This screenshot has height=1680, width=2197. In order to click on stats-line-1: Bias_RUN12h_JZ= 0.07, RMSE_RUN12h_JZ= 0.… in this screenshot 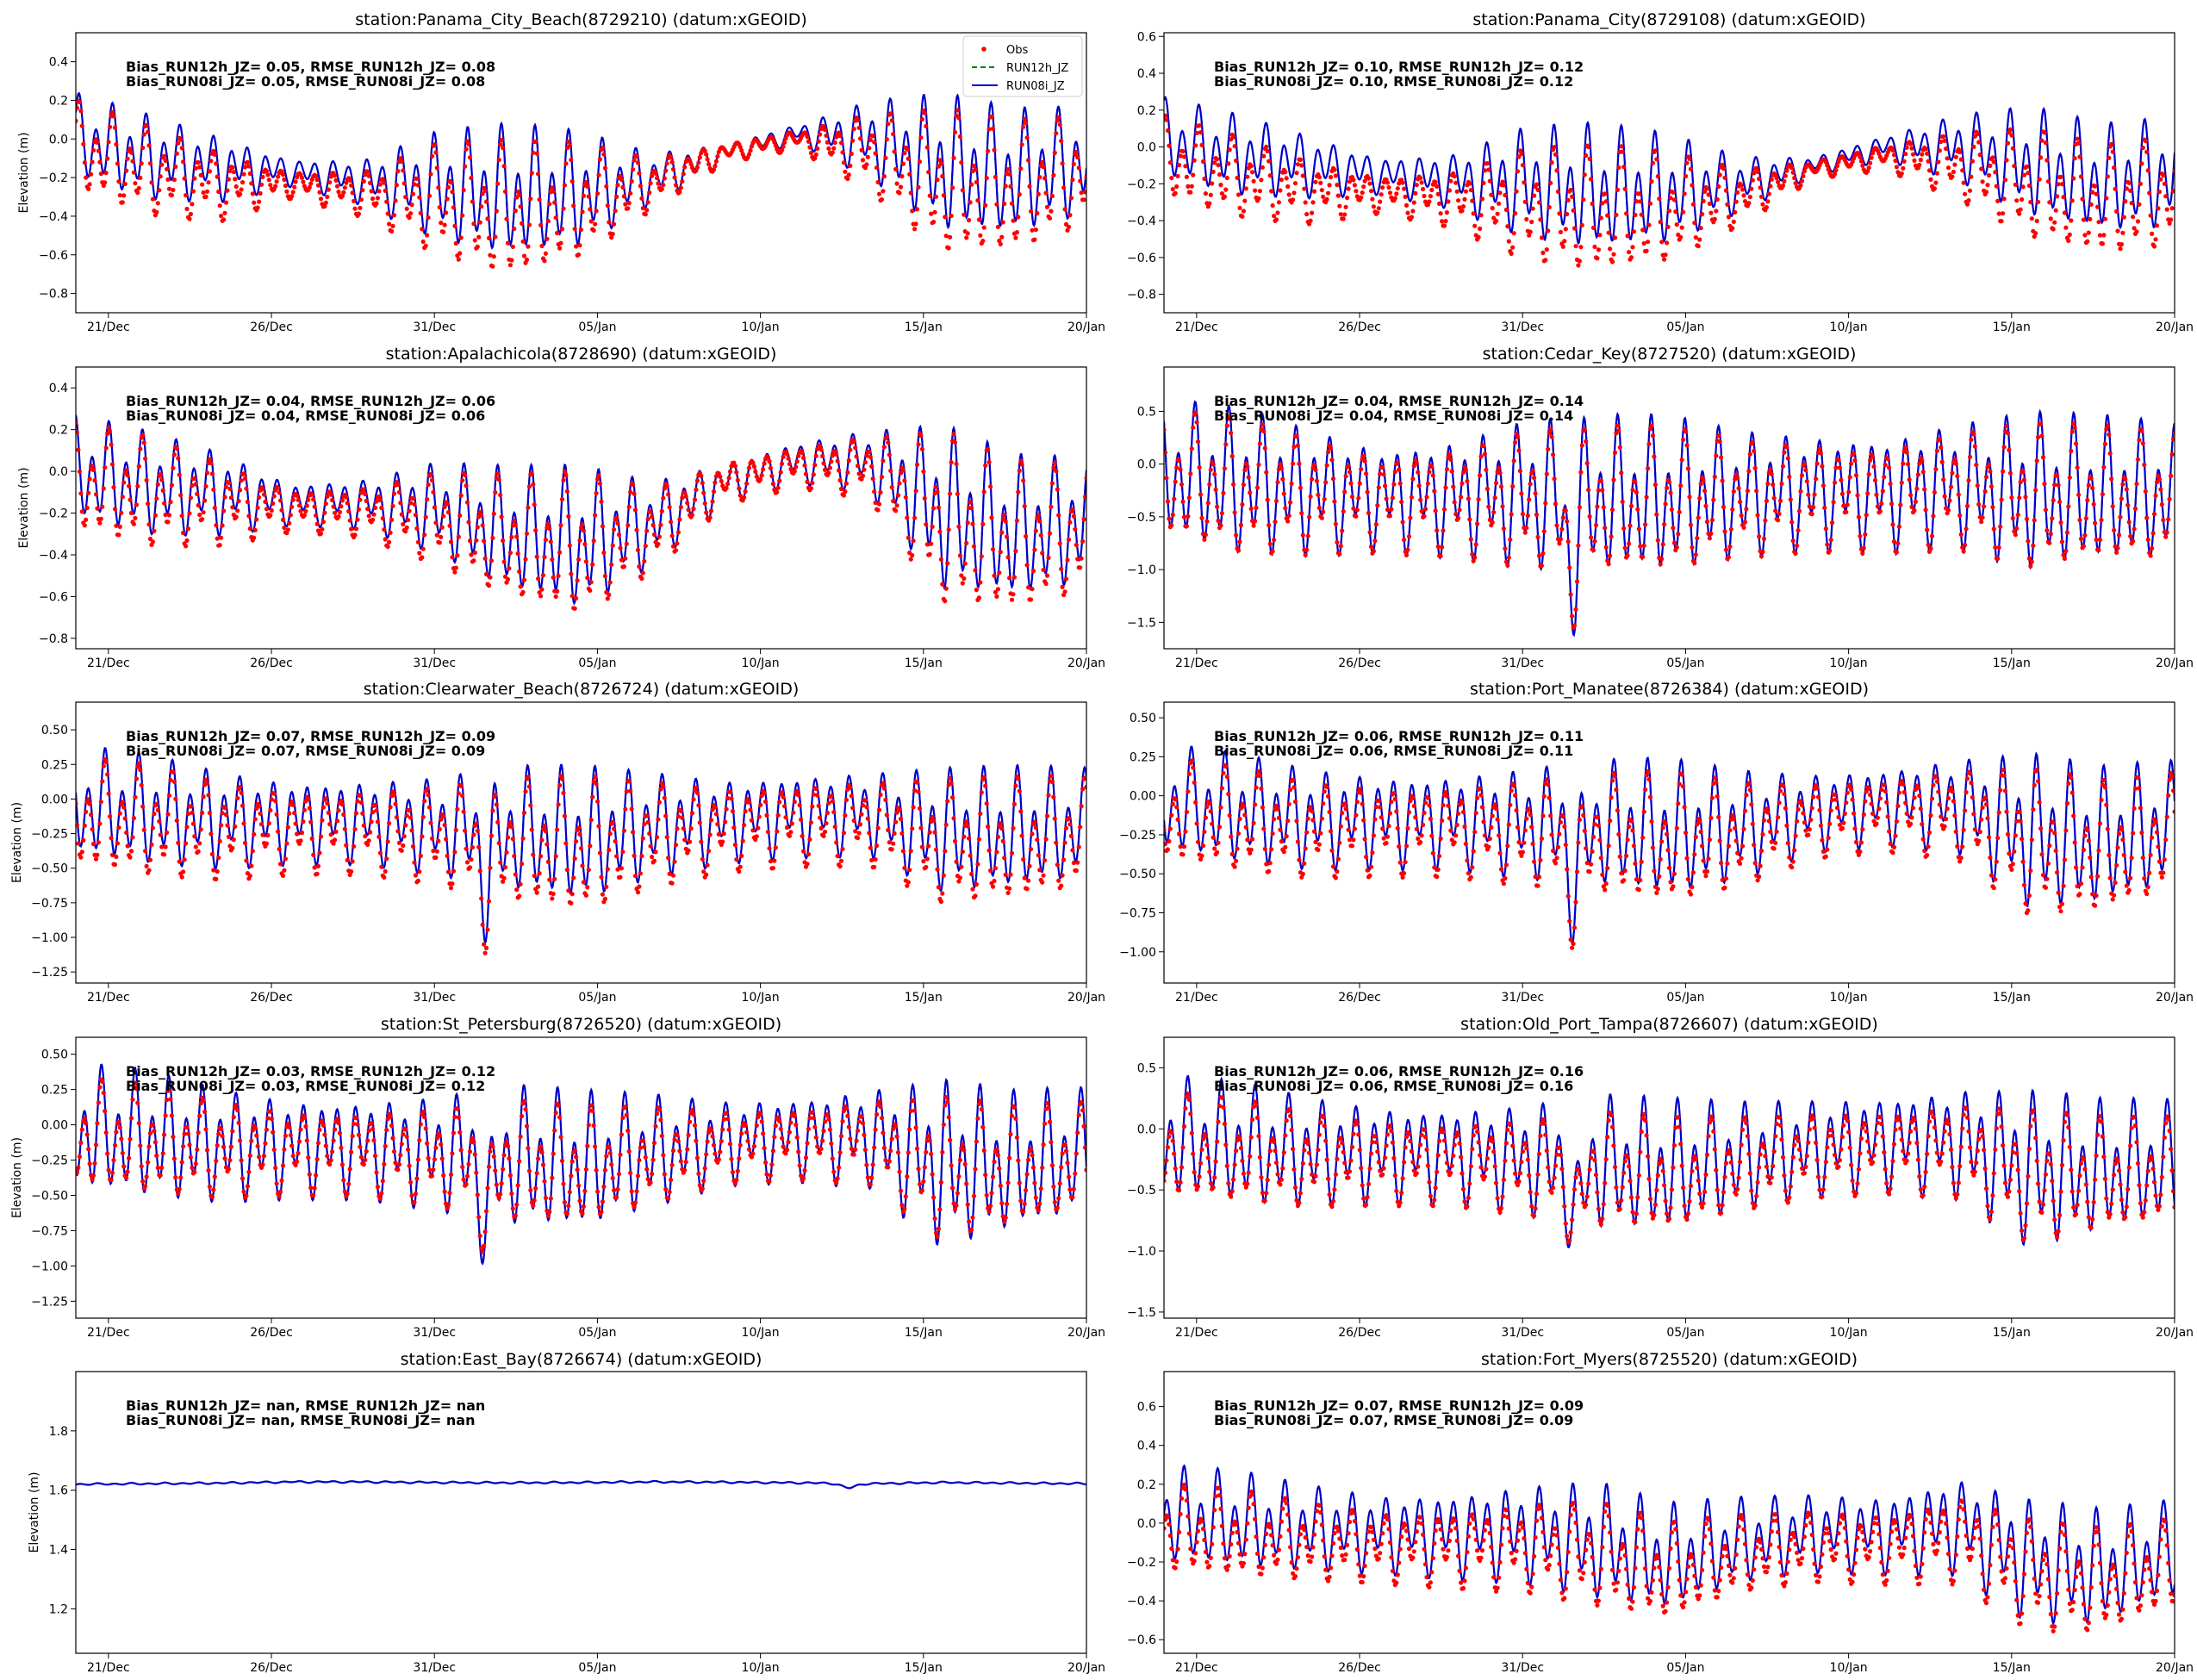, I will do `click(311, 736)`.